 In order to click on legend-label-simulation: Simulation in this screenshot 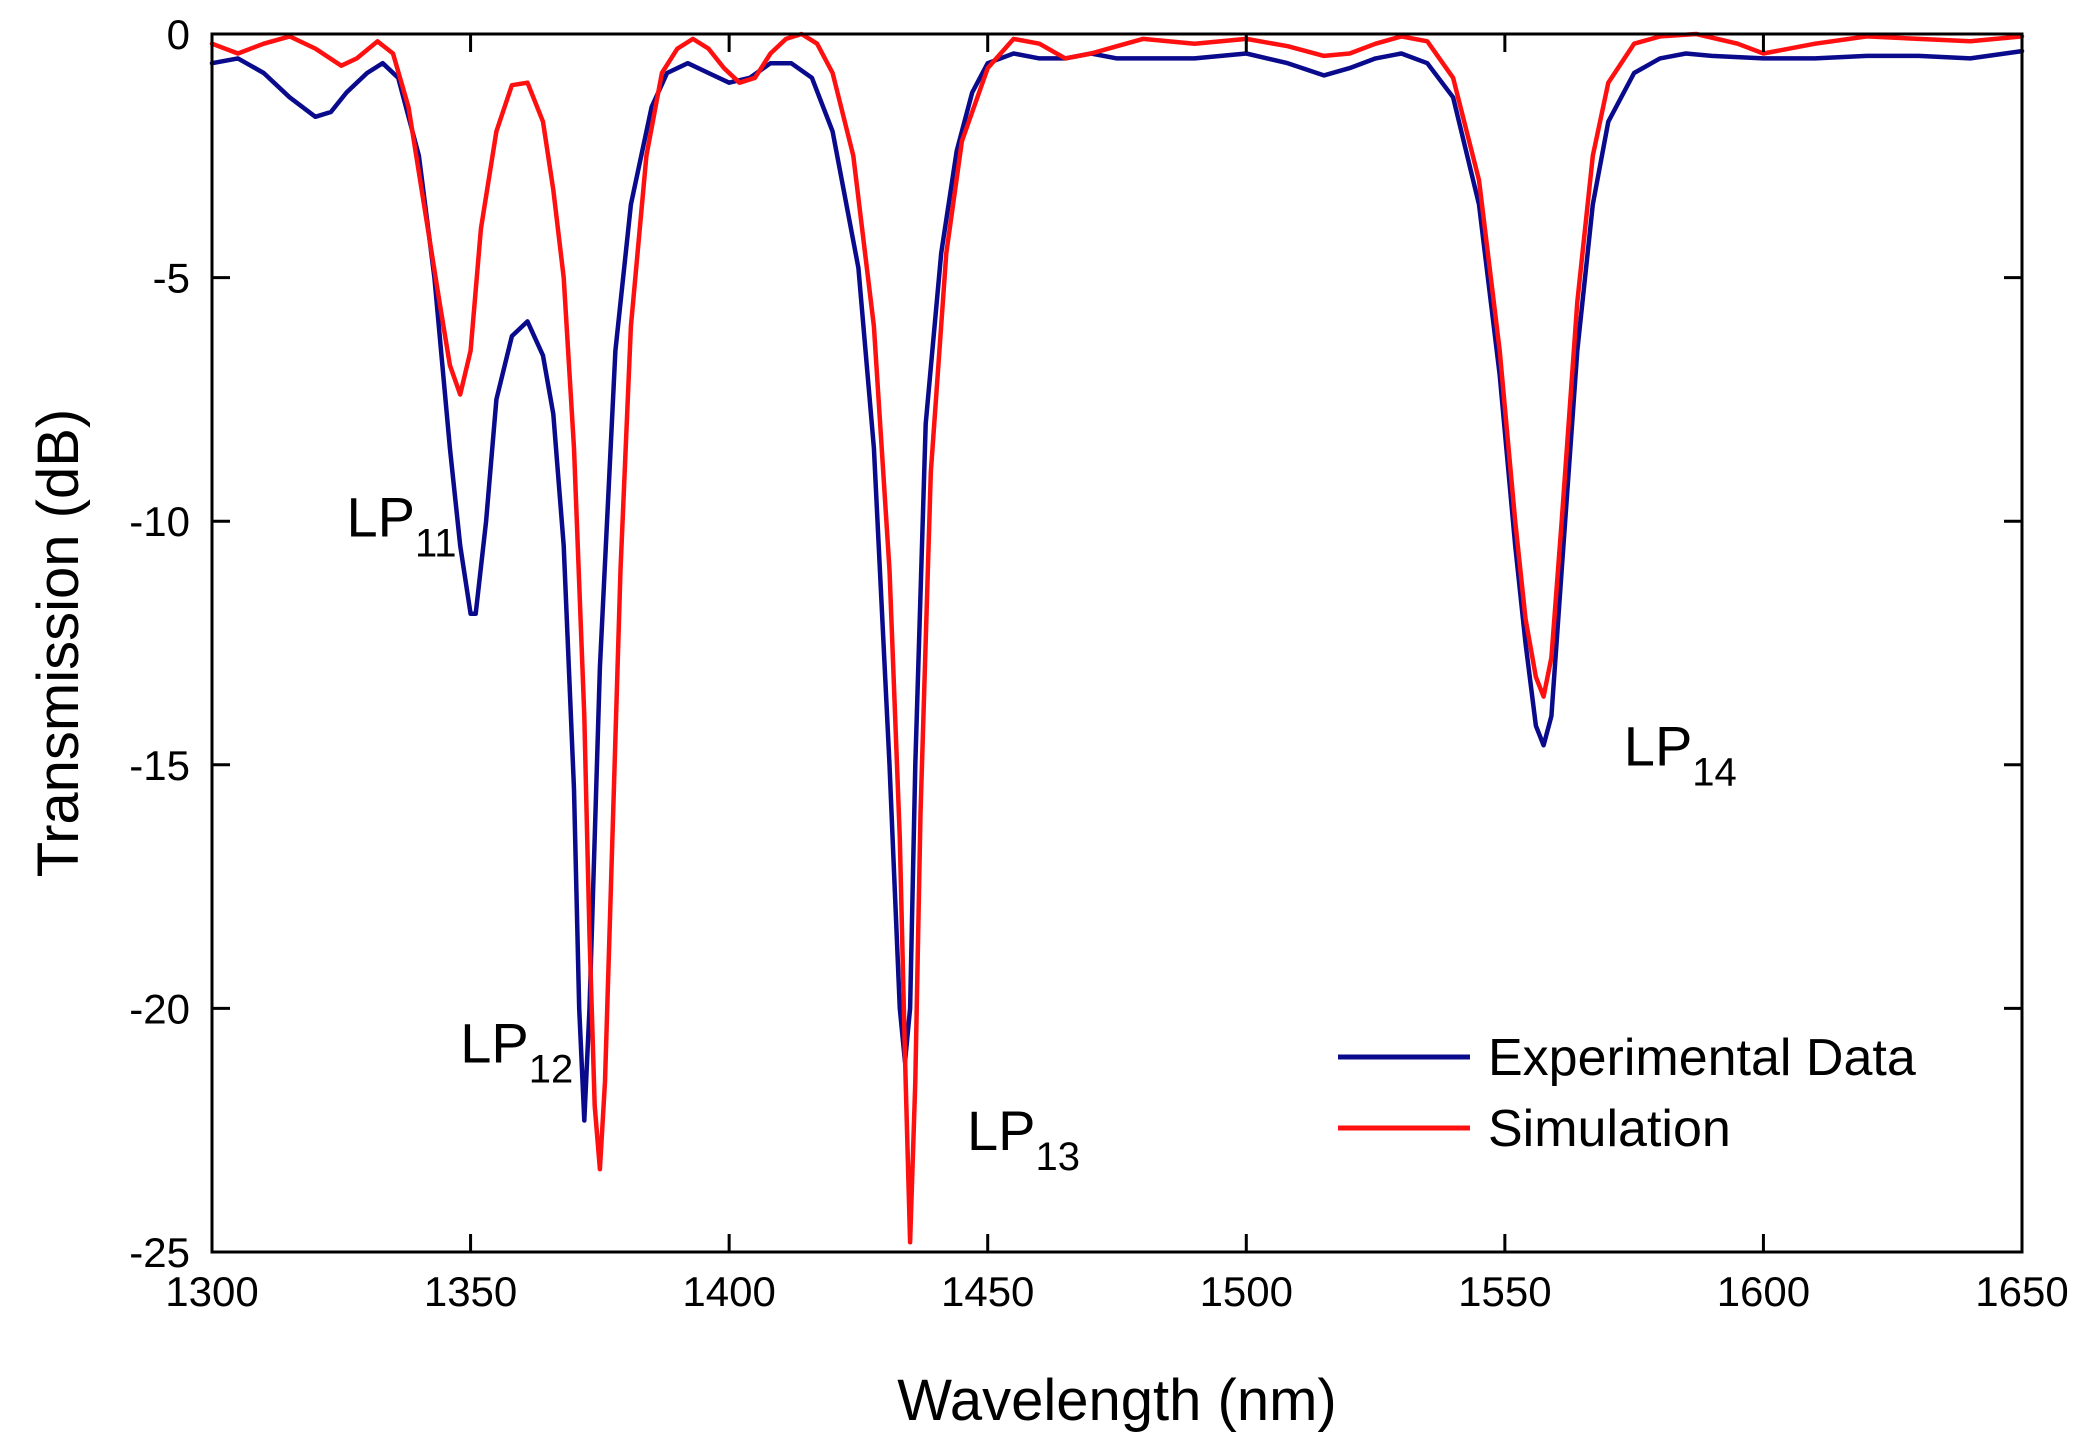, I will do `click(1609, 1129)`.